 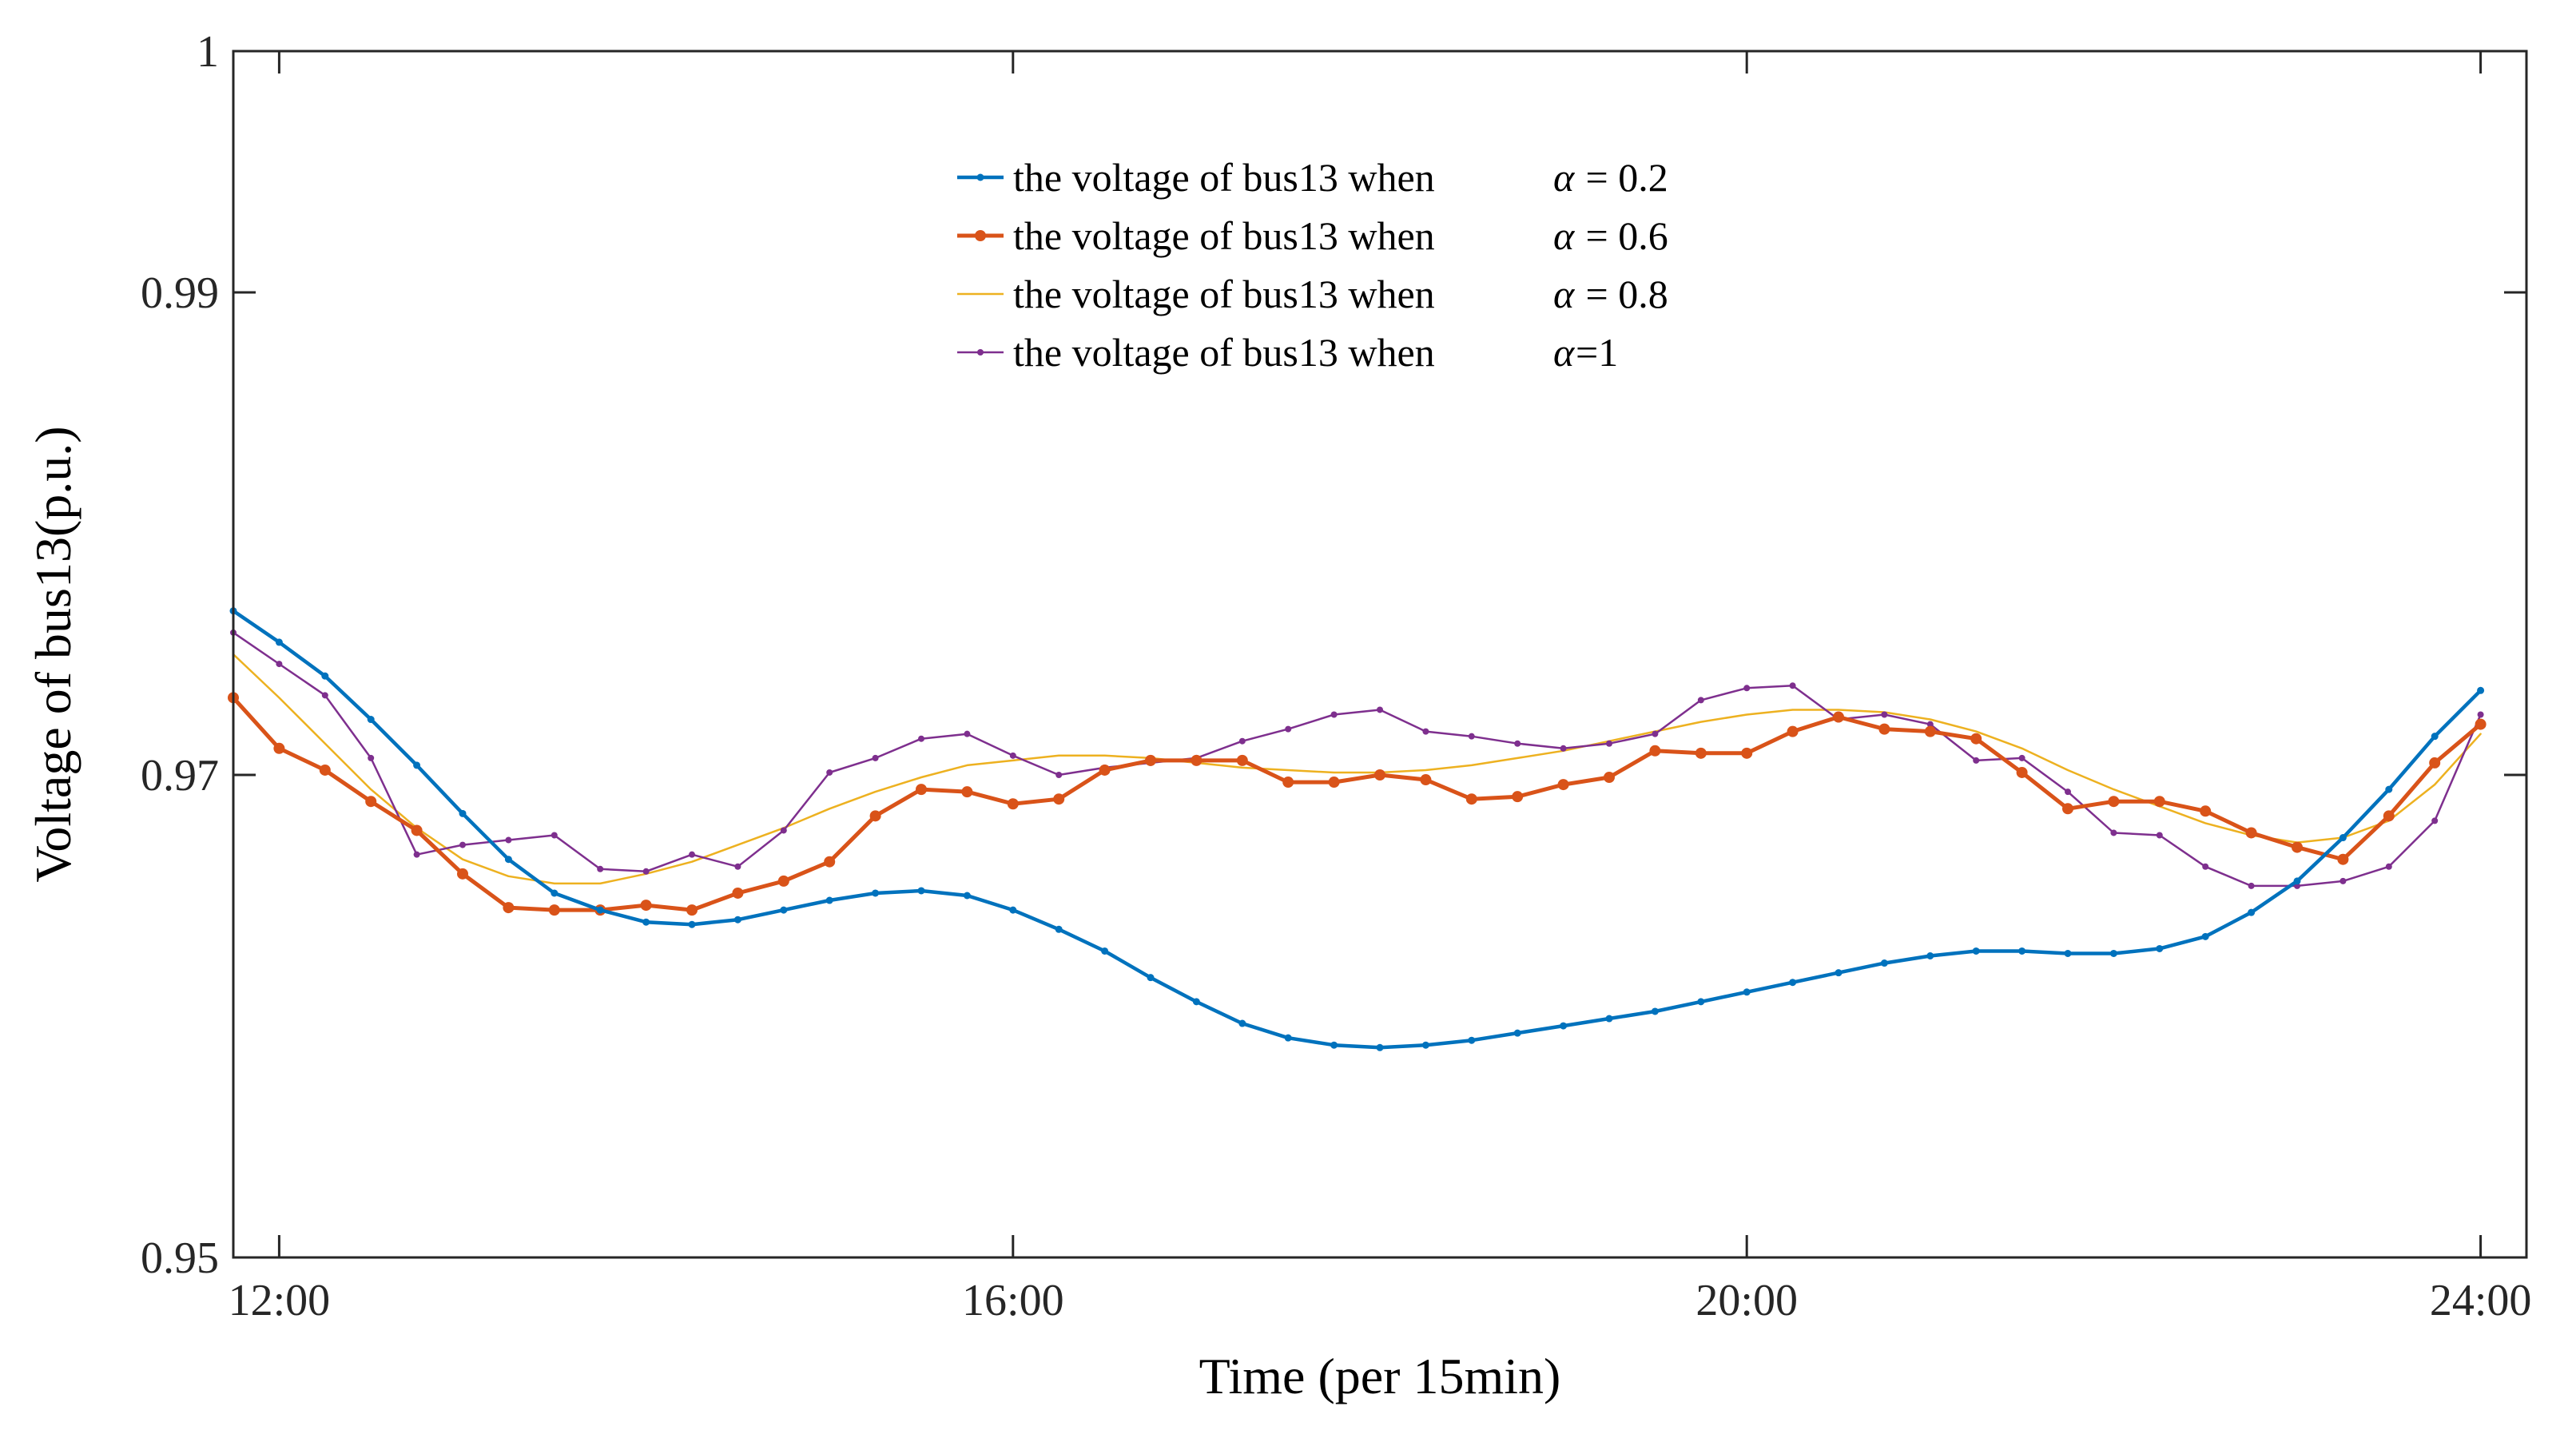 I want to click on x-axis-title: Time (per 15min), so click(x=1380, y=1376).